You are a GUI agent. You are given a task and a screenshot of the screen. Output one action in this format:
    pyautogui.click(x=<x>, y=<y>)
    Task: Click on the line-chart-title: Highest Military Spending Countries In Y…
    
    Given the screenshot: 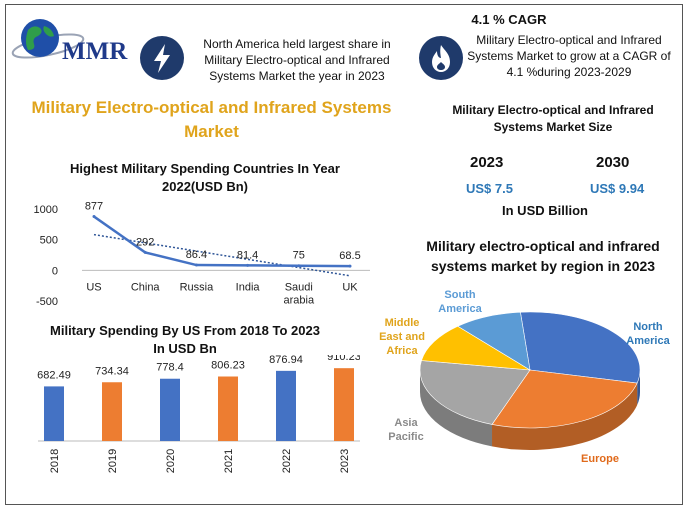 What is the action you would take?
    pyautogui.click(x=205, y=177)
    